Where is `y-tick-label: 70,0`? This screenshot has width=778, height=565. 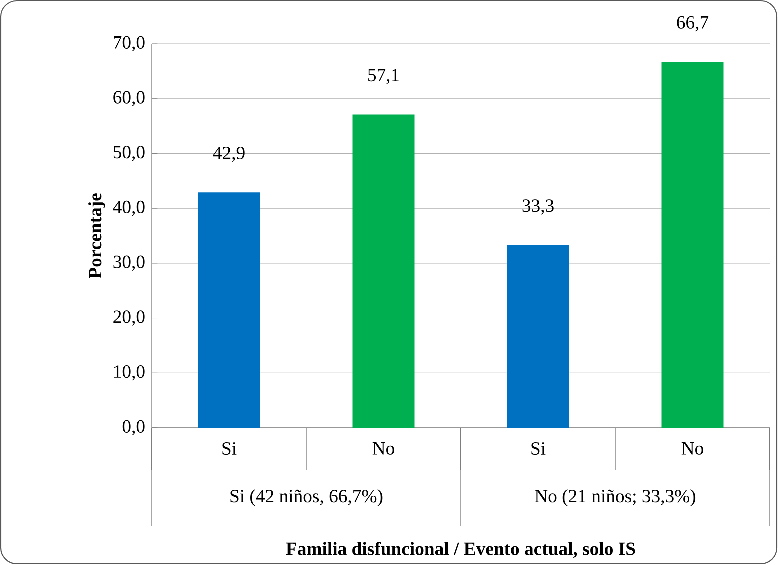
y-tick-label: 70,0 is located at coordinates (129, 44).